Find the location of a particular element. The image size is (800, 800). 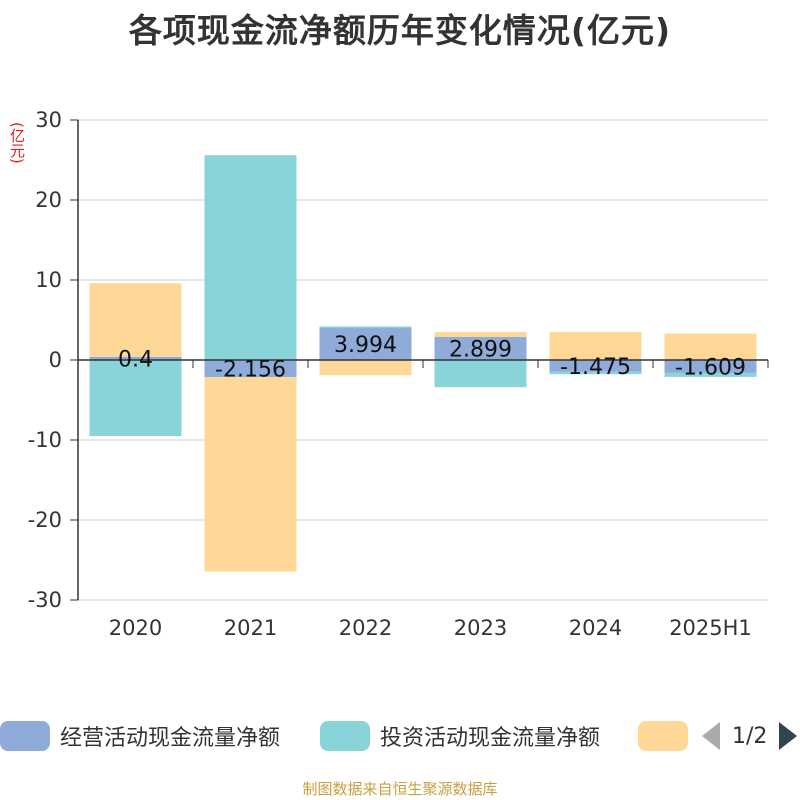

legend-label-investing: 投资活动现金流量净额 is located at coordinates (490, 738).